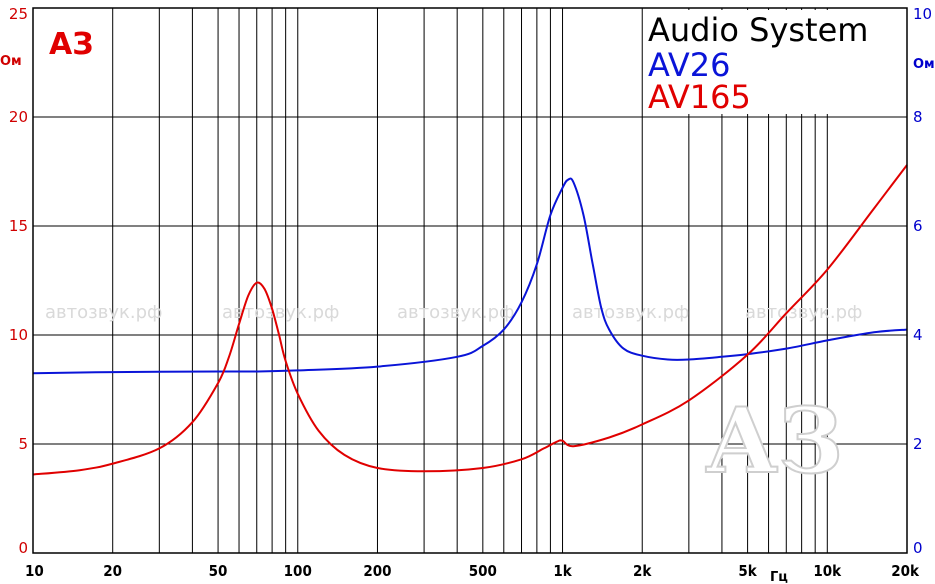 This screenshot has width=935, height=584. What do you see at coordinates (747, 571) in the screenshot?
I see `x-axis-tick-label: 5k` at bounding box center [747, 571].